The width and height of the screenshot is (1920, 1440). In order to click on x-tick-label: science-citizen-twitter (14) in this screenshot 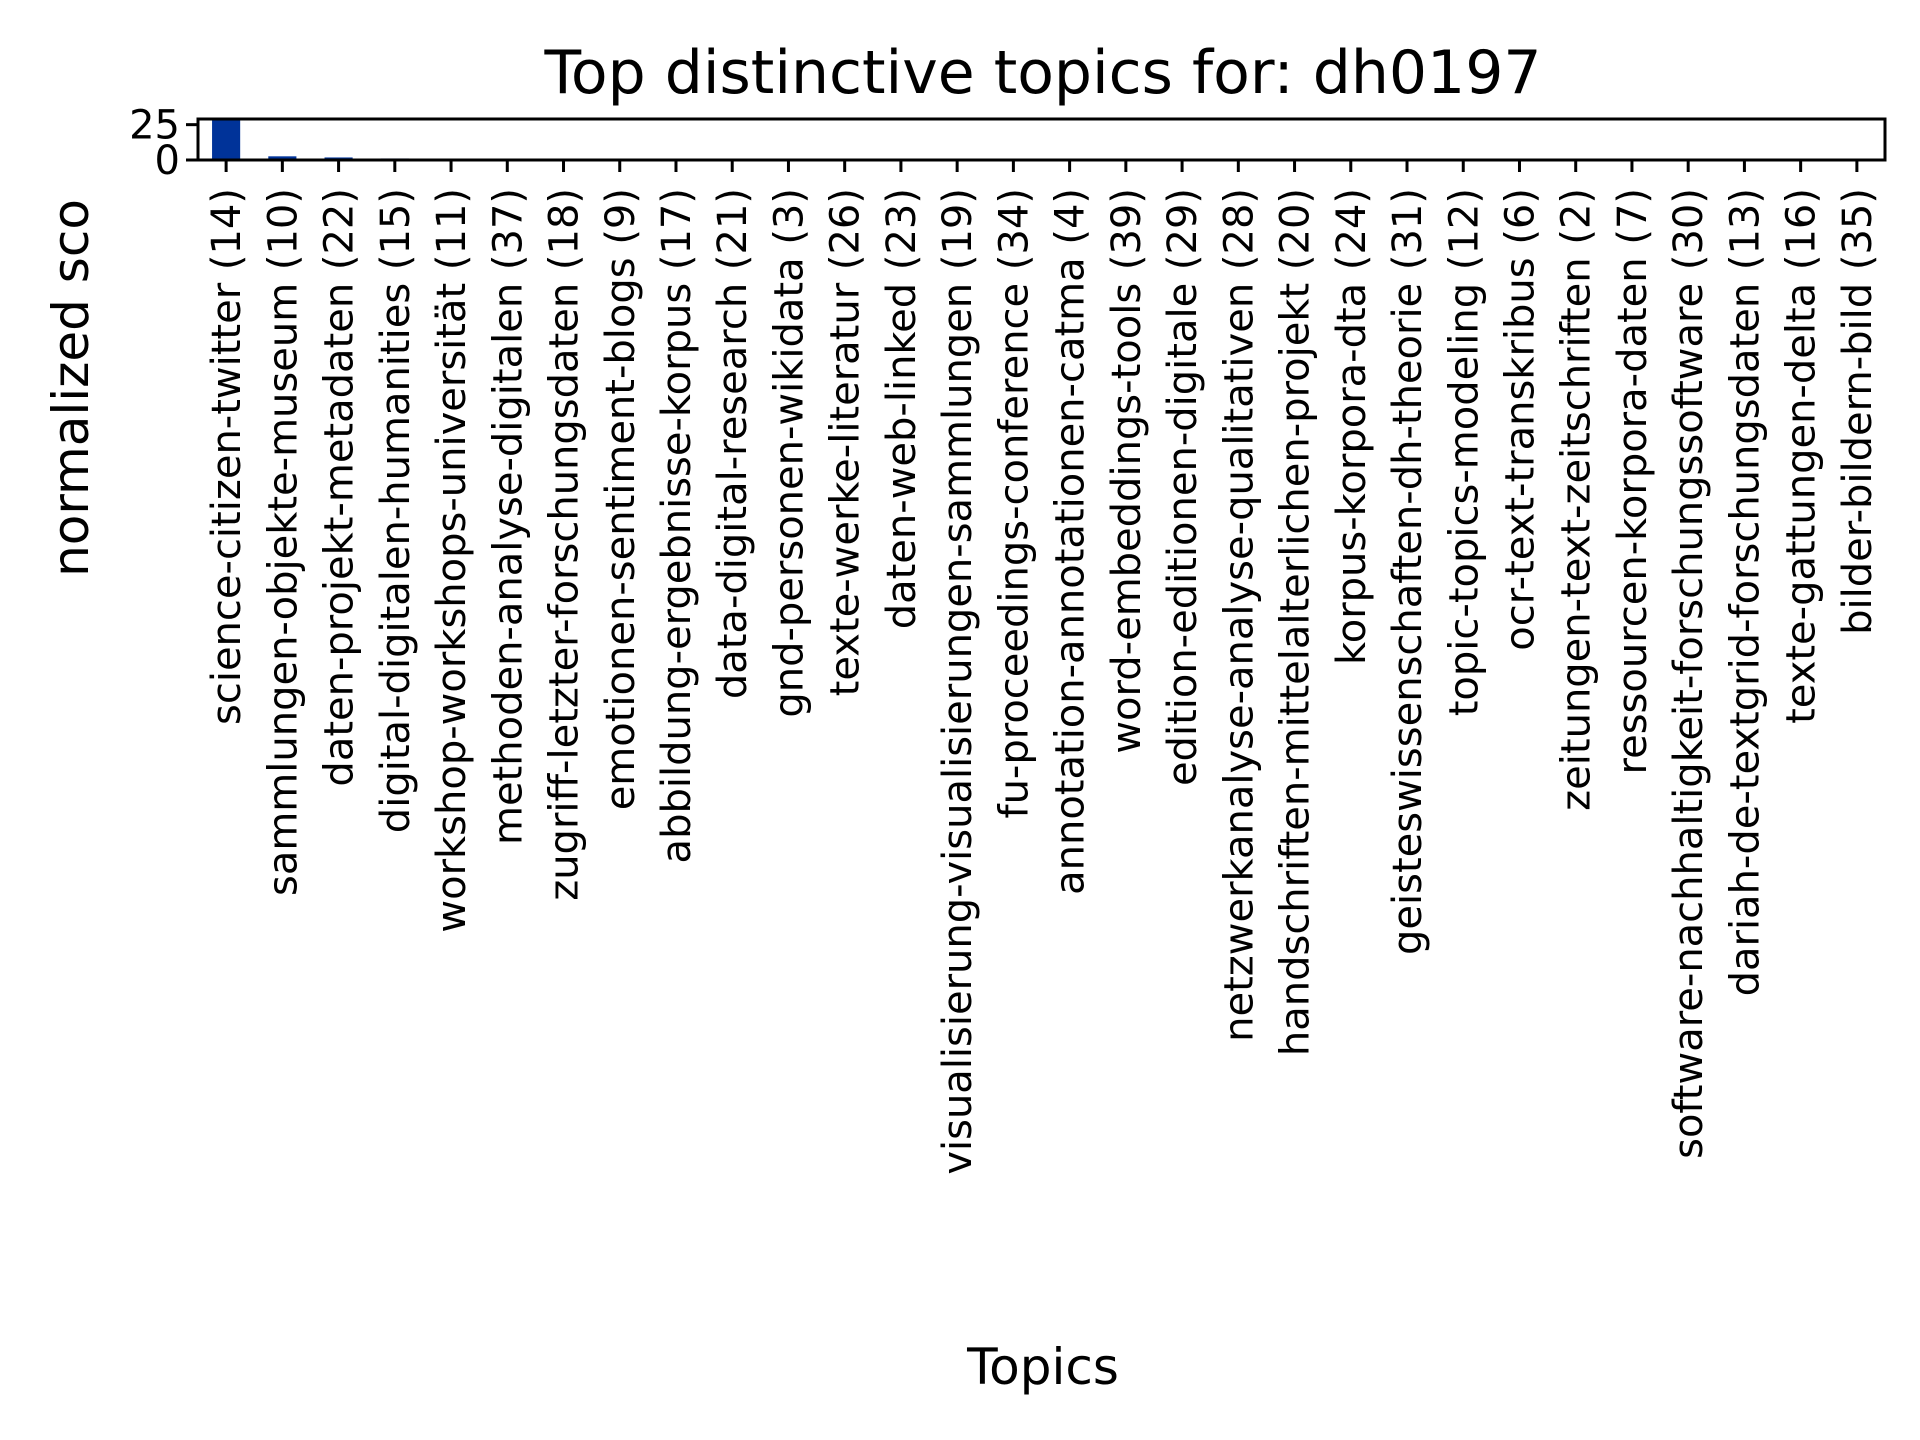, I will do `click(227, 456)`.